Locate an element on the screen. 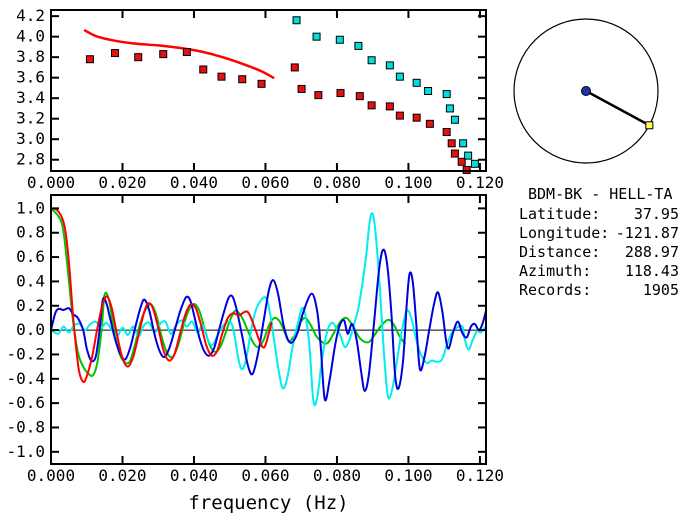 The width and height of the screenshot is (694, 519). distance-label: Distance: is located at coordinates (560, 252).